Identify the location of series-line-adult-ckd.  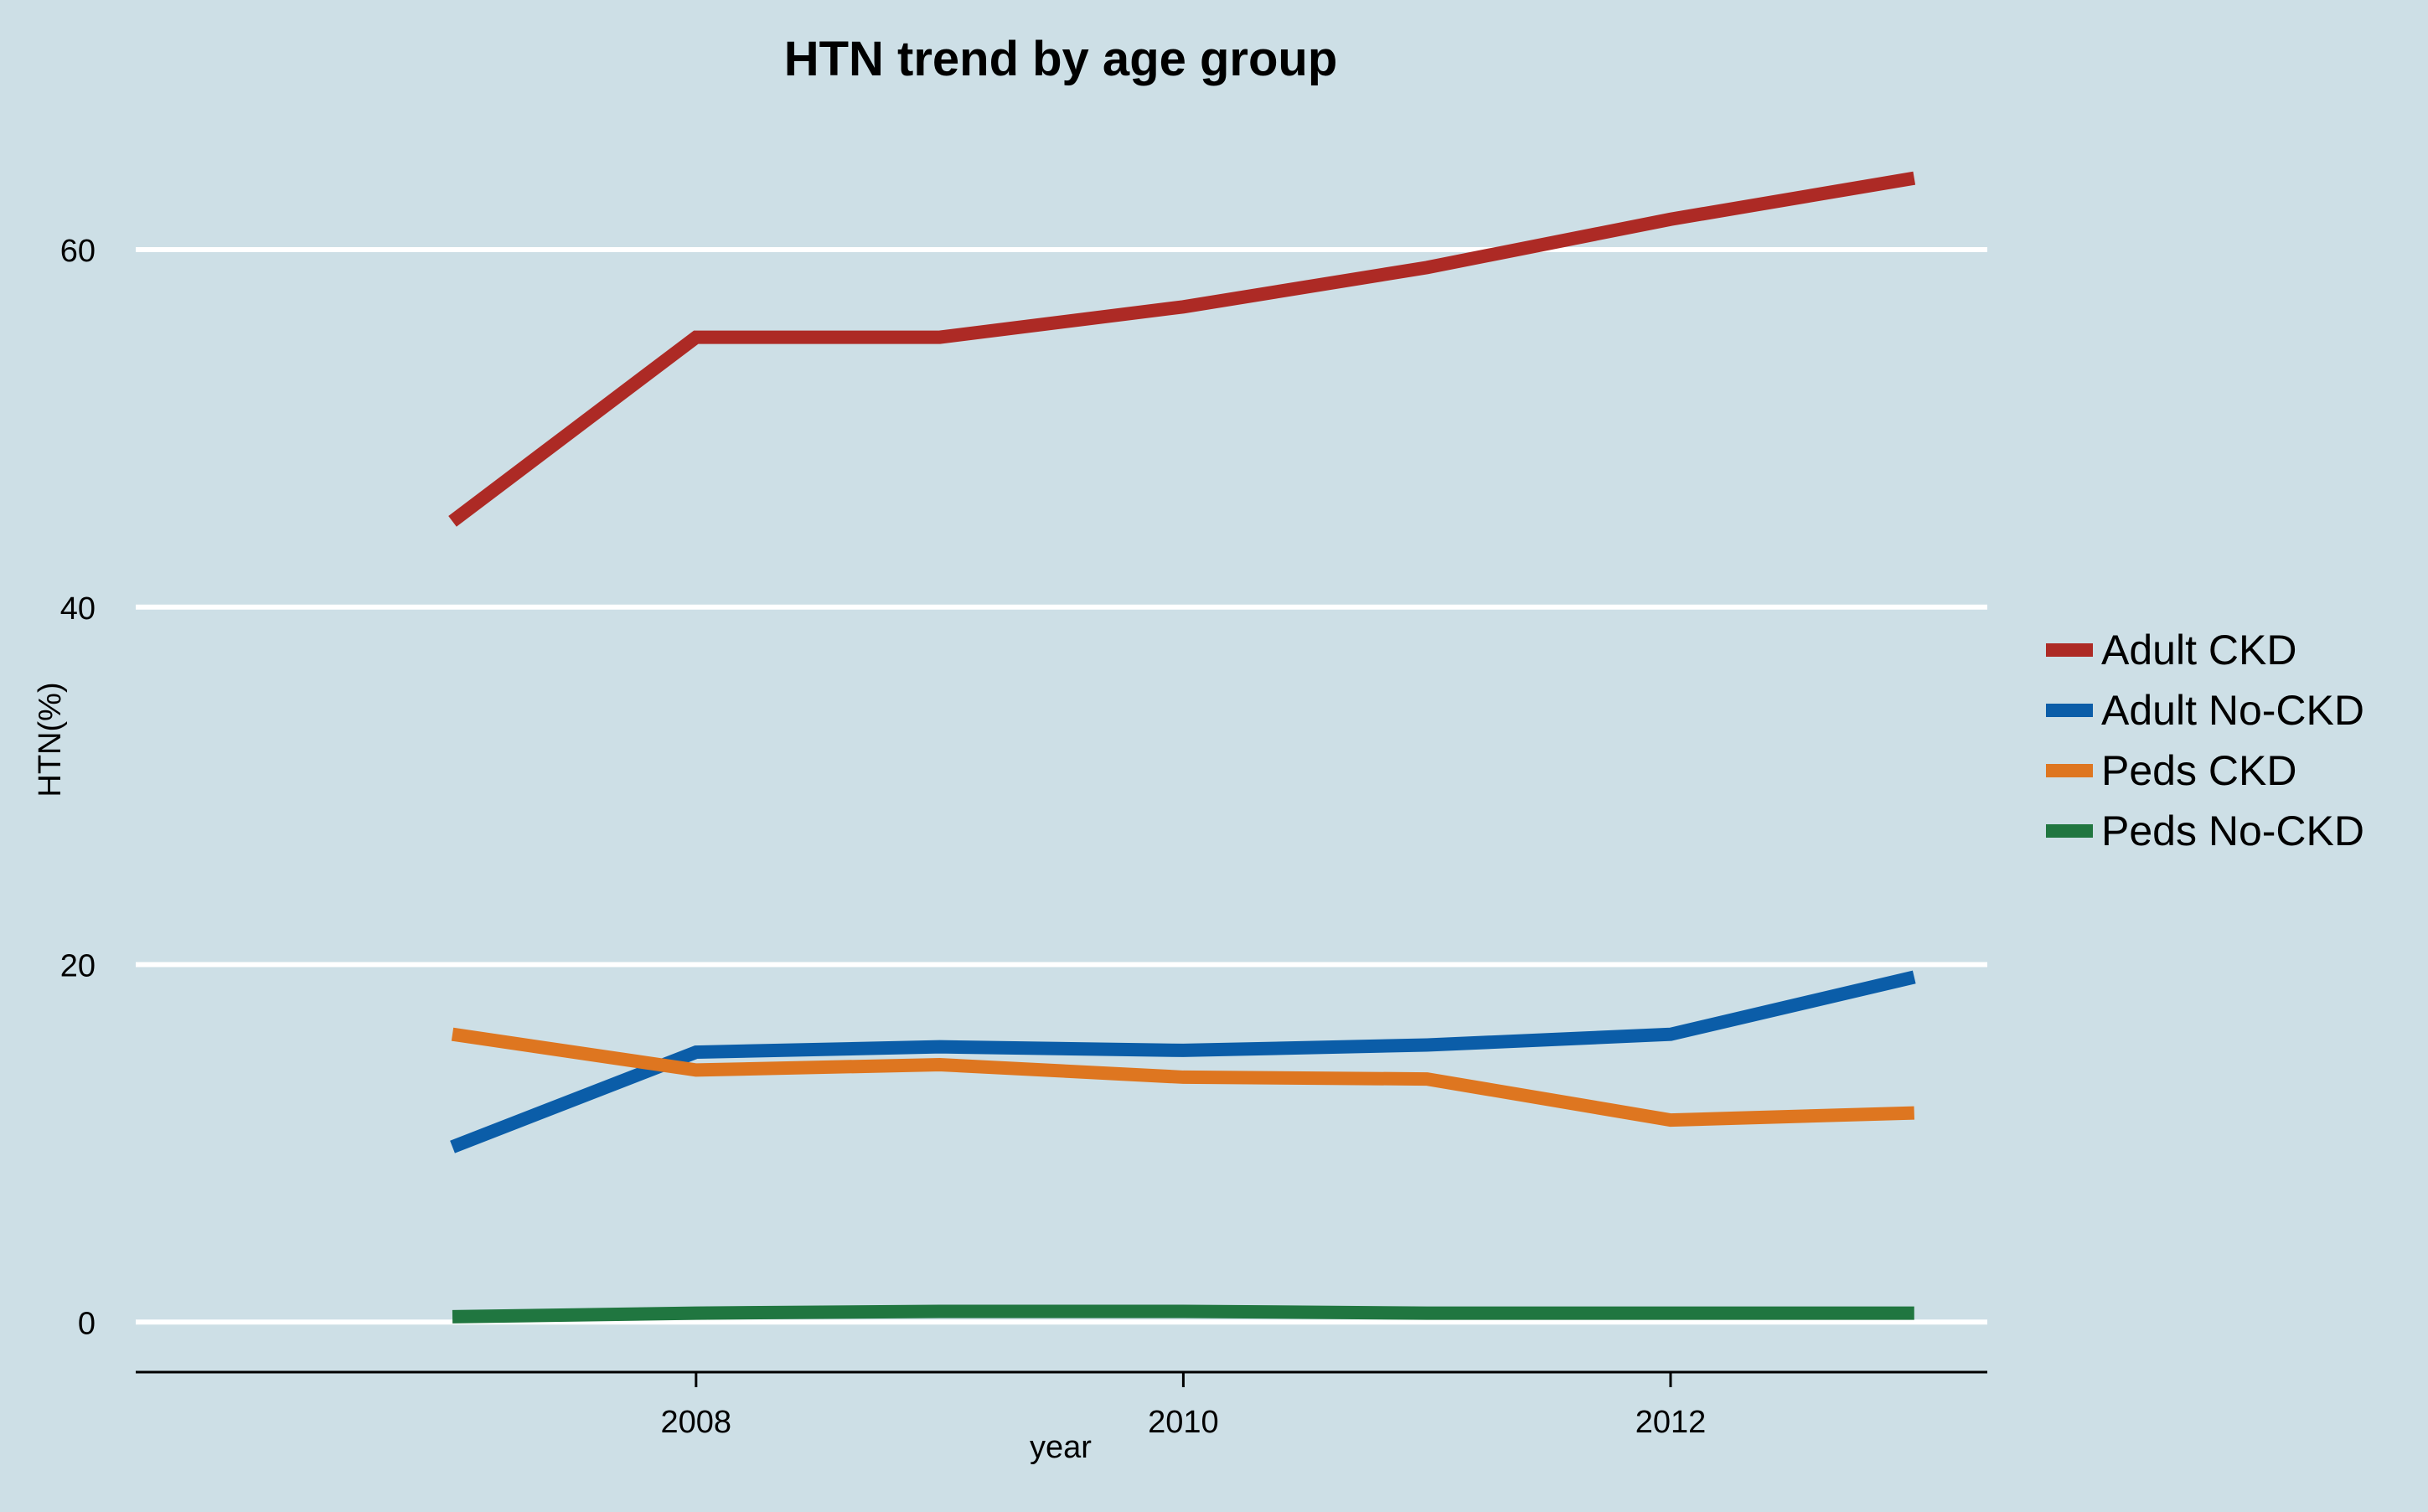
(1182, 349).